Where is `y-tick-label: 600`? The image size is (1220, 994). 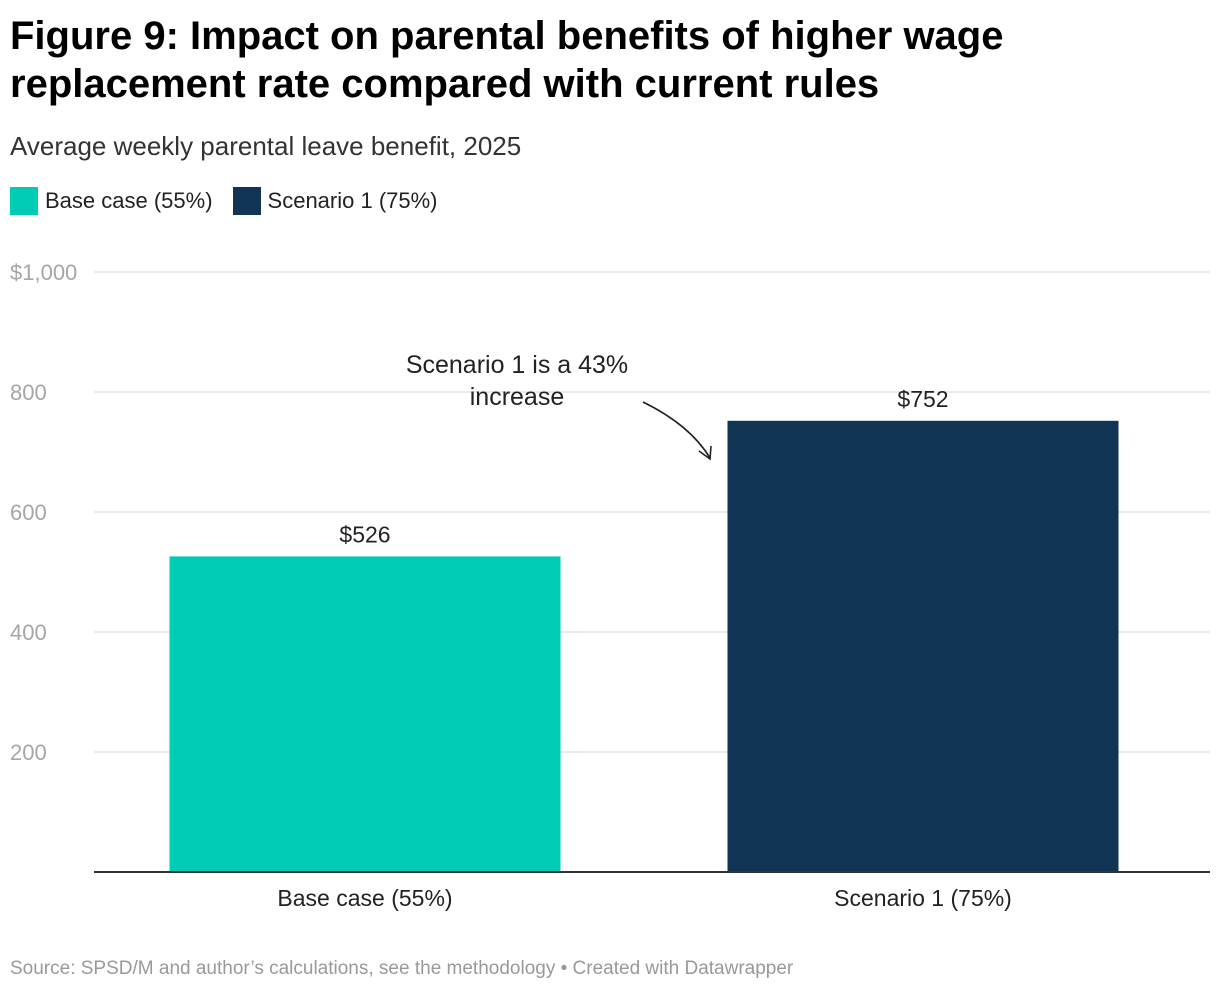
y-tick-label: 600 is located at coordinates (28, 512).